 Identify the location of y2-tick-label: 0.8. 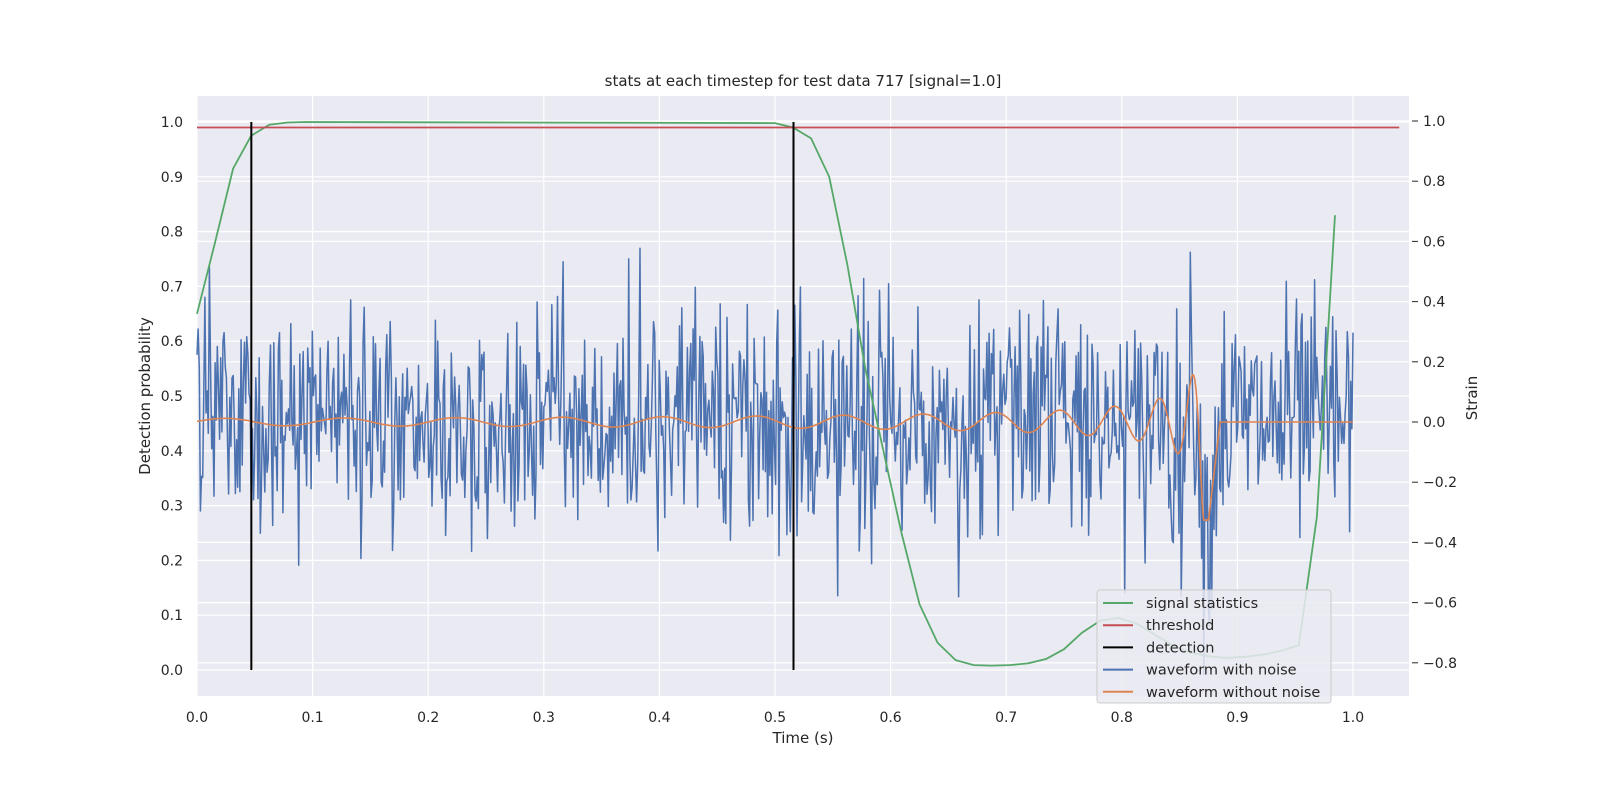
(1434, 182).